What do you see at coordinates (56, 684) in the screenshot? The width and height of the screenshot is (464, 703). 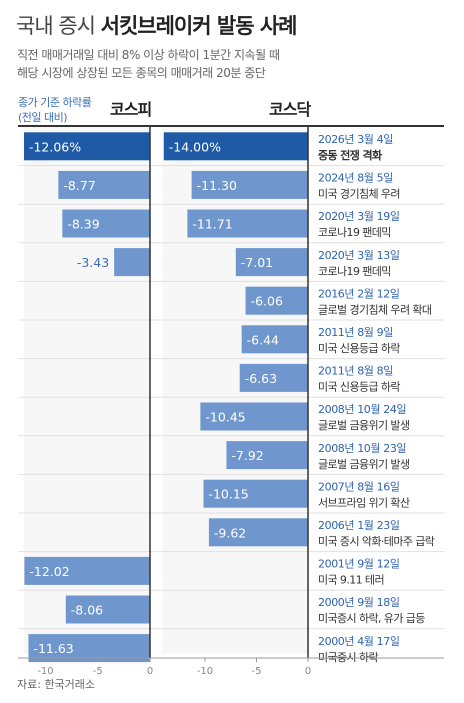 I see `source-note: 자료: 한국거래소` at bounding box center [56, 684].